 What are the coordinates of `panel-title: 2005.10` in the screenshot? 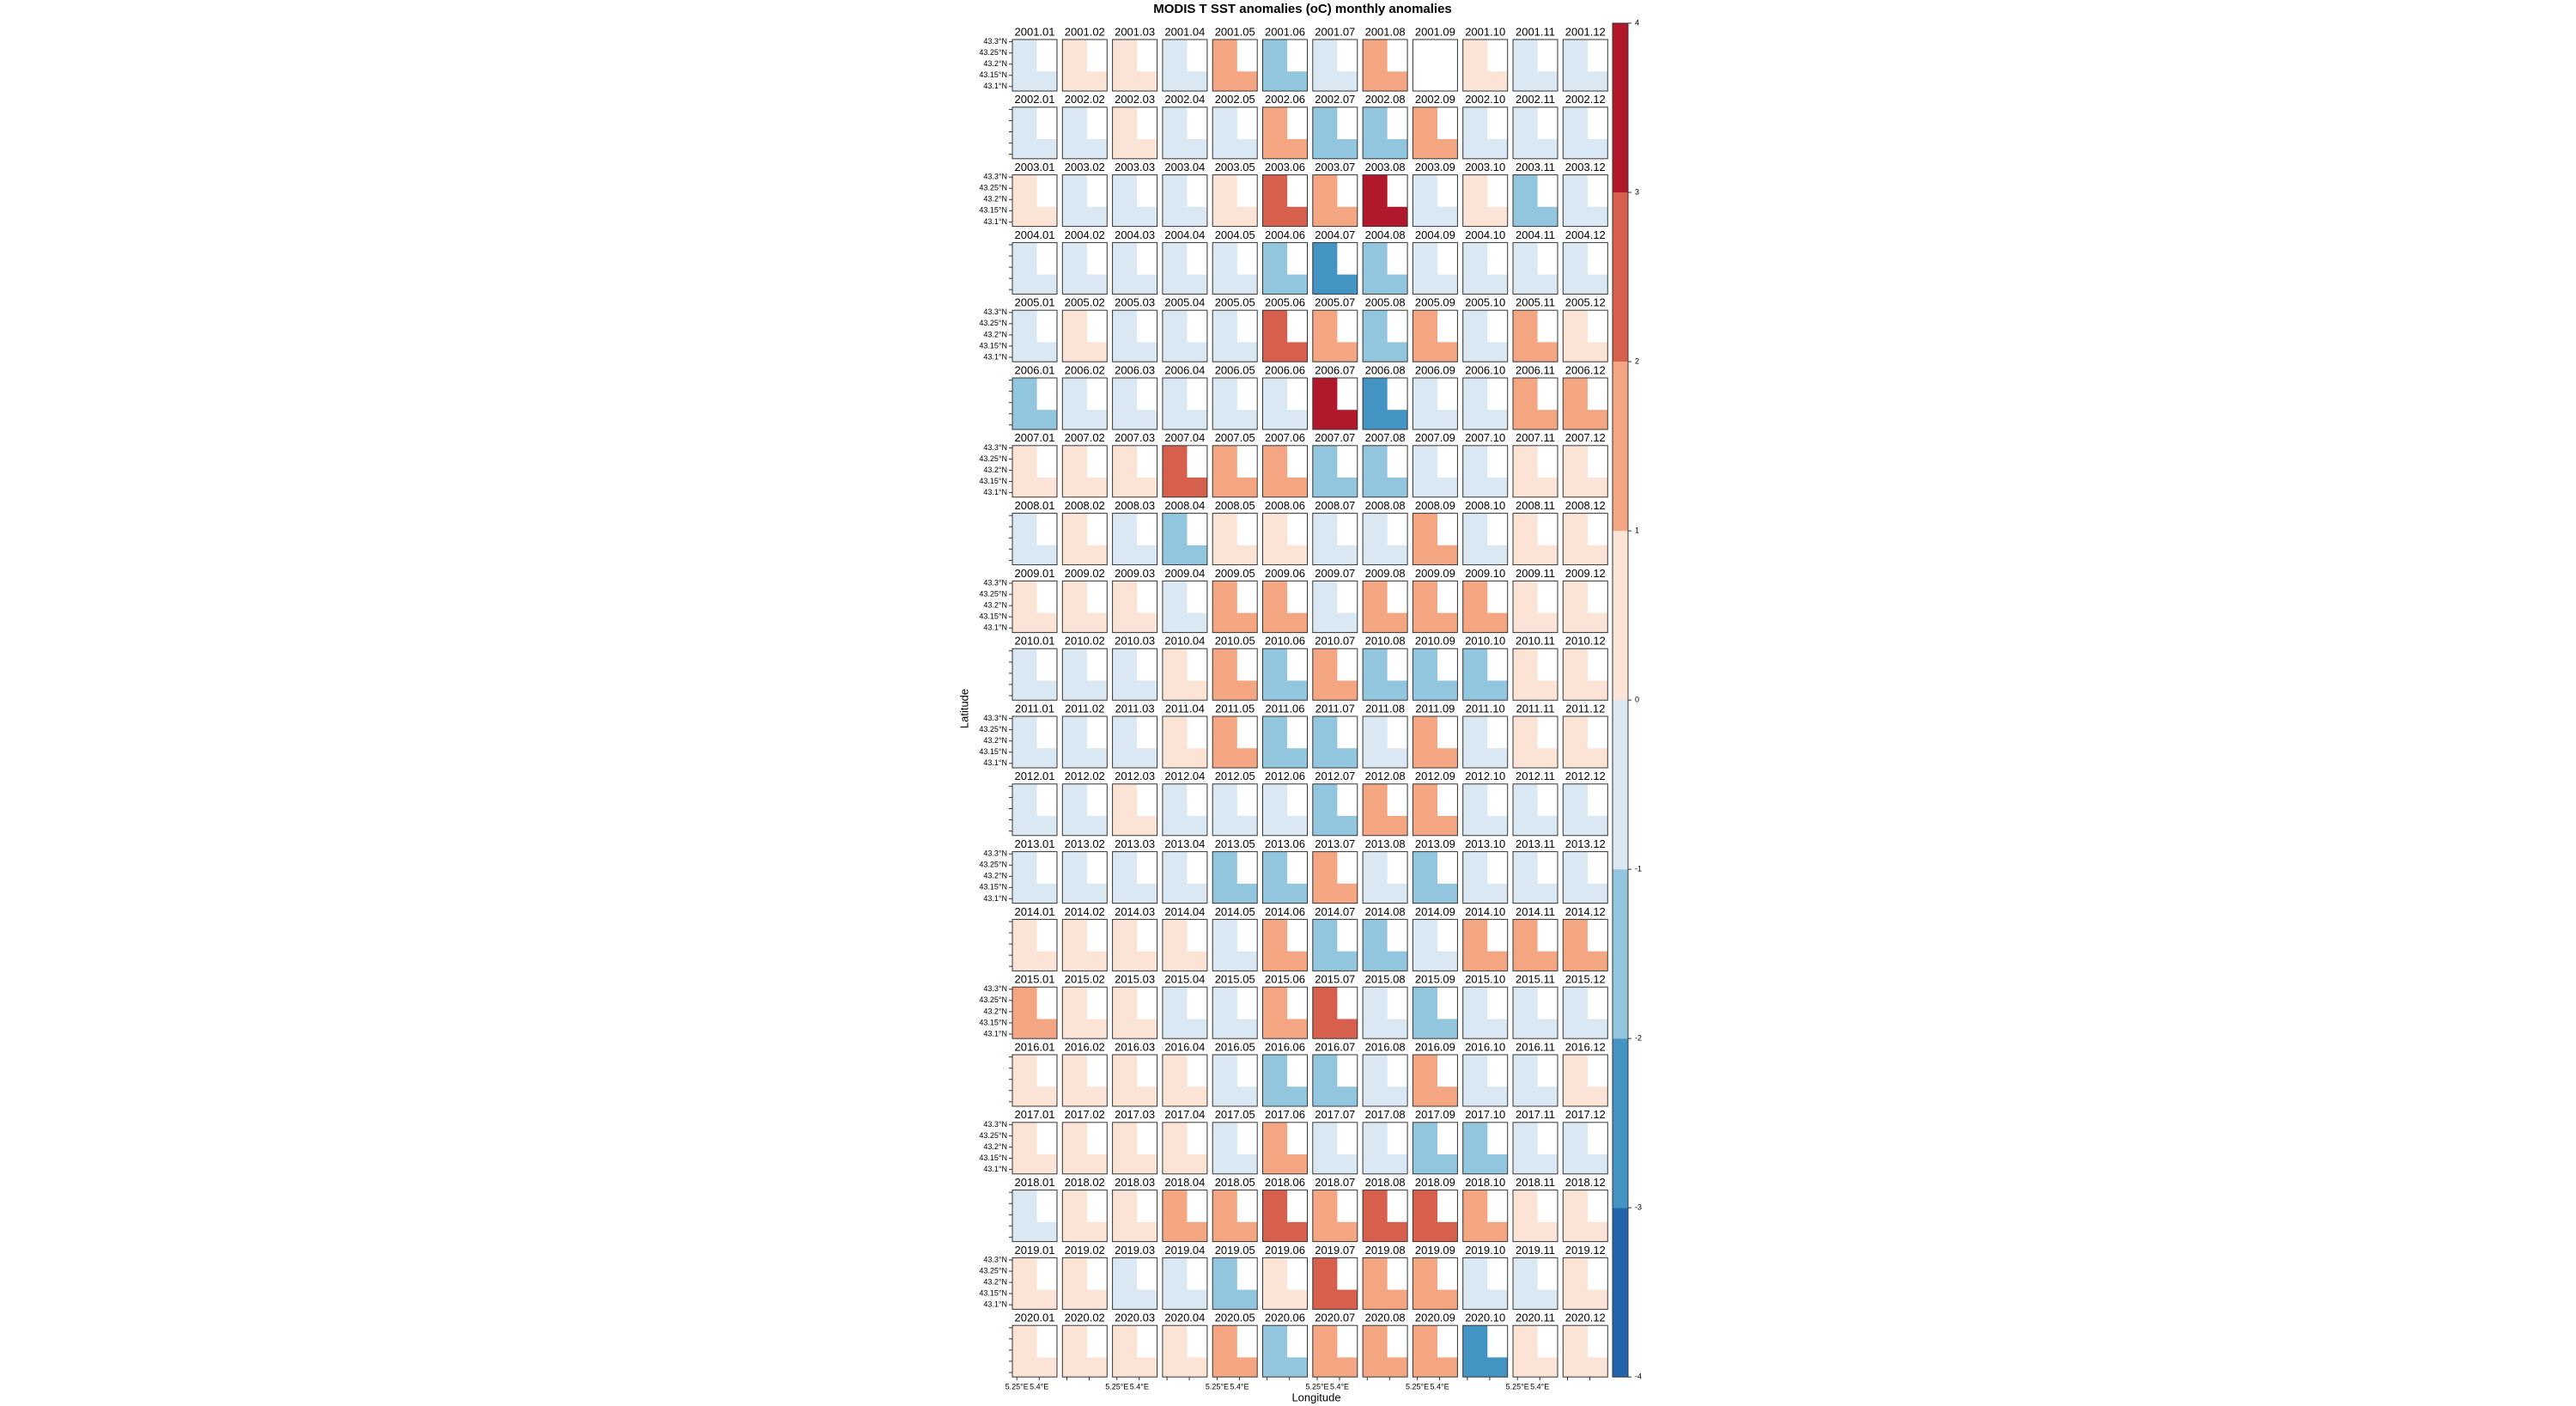 It's located at (1485, 302).